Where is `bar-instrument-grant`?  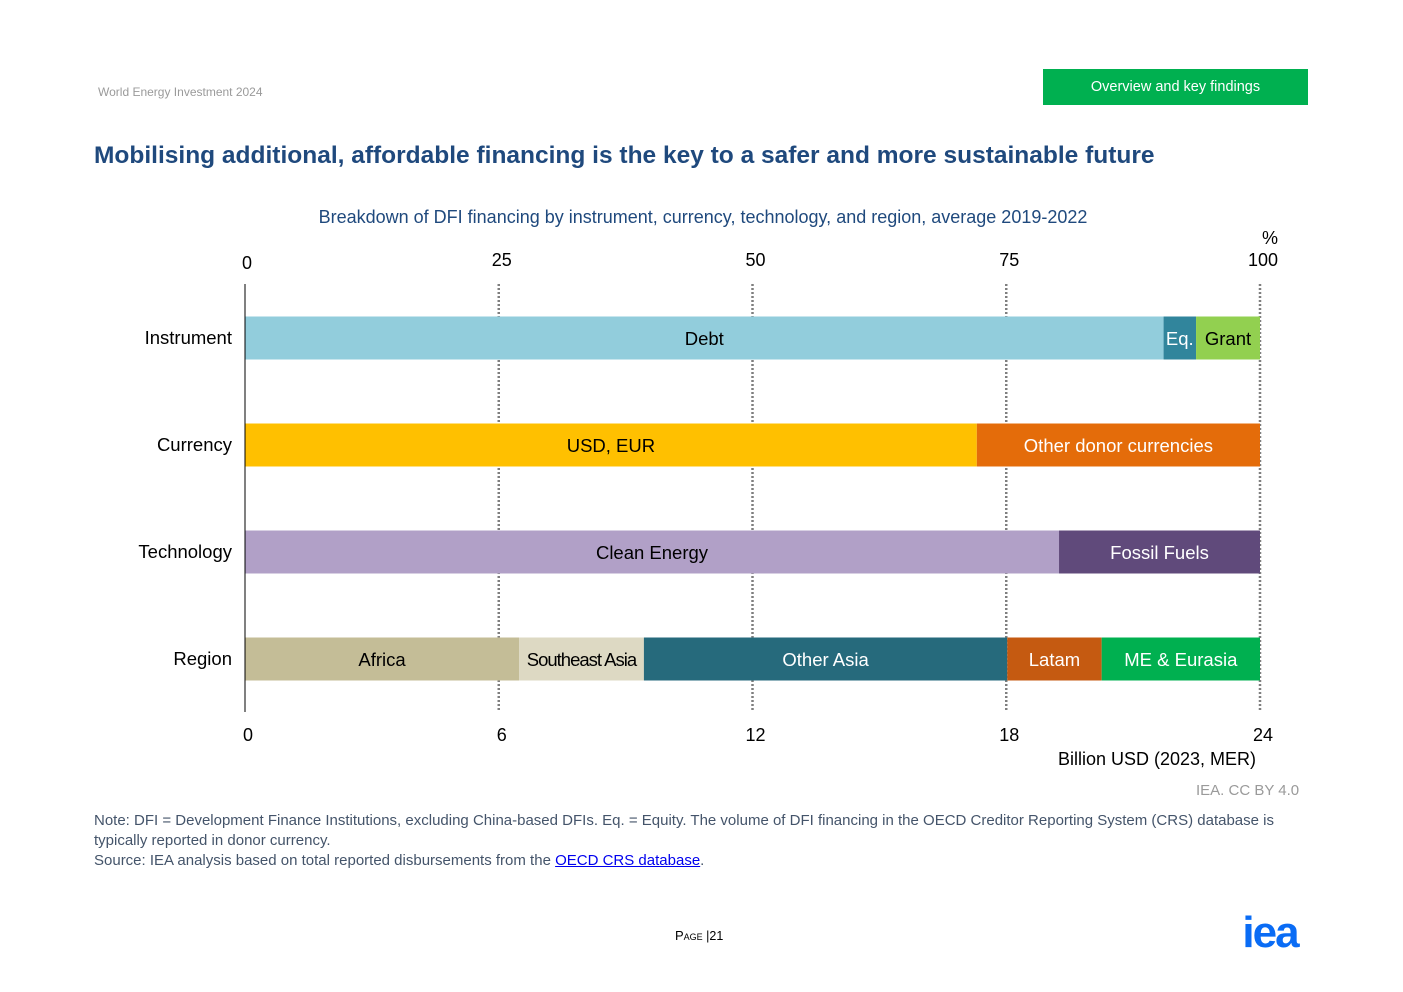
bar-instrument-grant is located at coordinates (1228, 338).